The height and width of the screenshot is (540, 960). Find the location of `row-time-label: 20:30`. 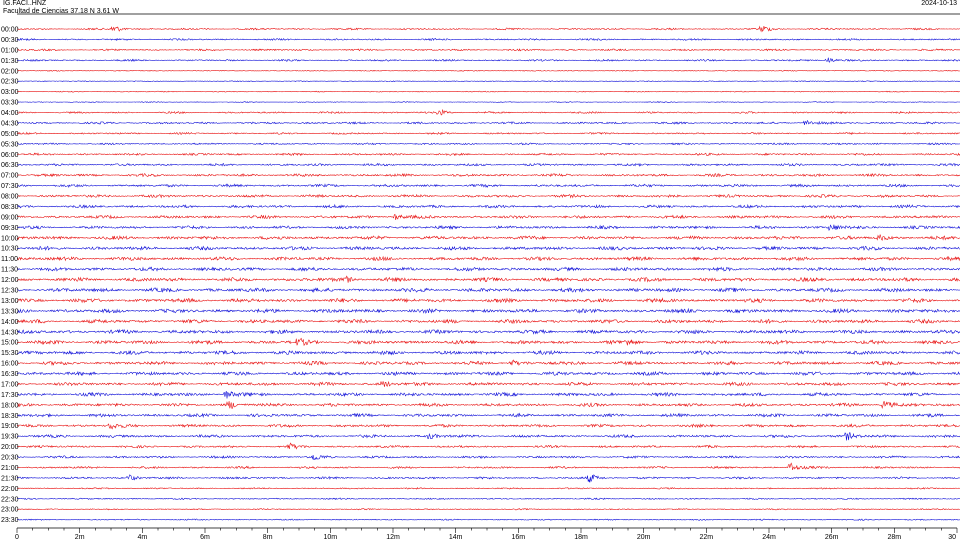

row-time-label: 20:30 is located at coordinates (10, 458).